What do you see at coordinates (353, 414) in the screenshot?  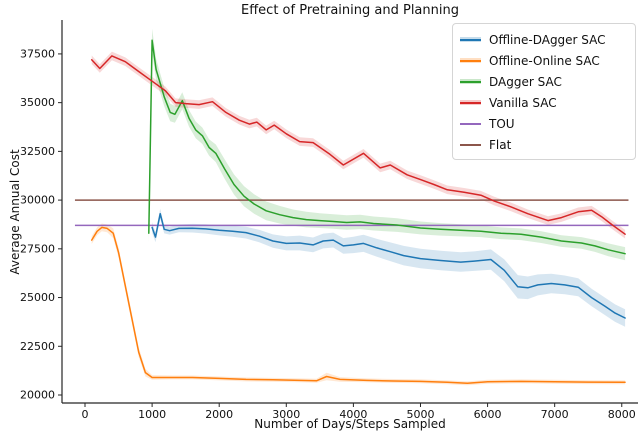 I see `x-tick-label-4000: 4000` at bounding box center [353, 414].